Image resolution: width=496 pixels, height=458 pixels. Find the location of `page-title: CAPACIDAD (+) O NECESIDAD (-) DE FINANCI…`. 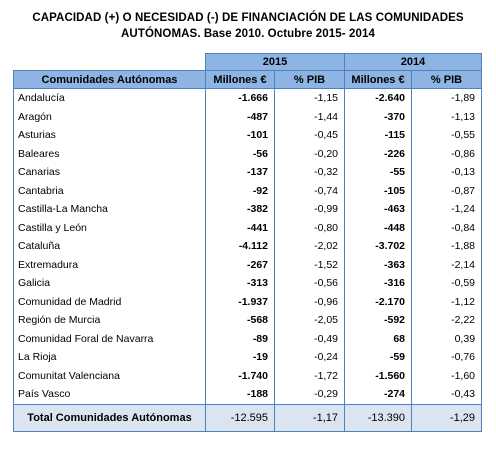

page-title: CAPACIDAD (+) O NECESIDAD (-) DE FINANCI… is located at coordinates (248, 26).